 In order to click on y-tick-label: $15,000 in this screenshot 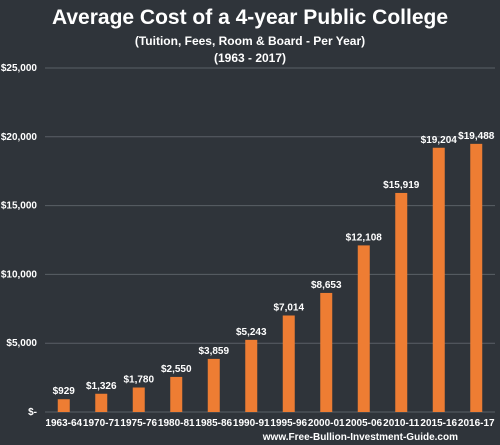, I will do `click(19, 206)`.